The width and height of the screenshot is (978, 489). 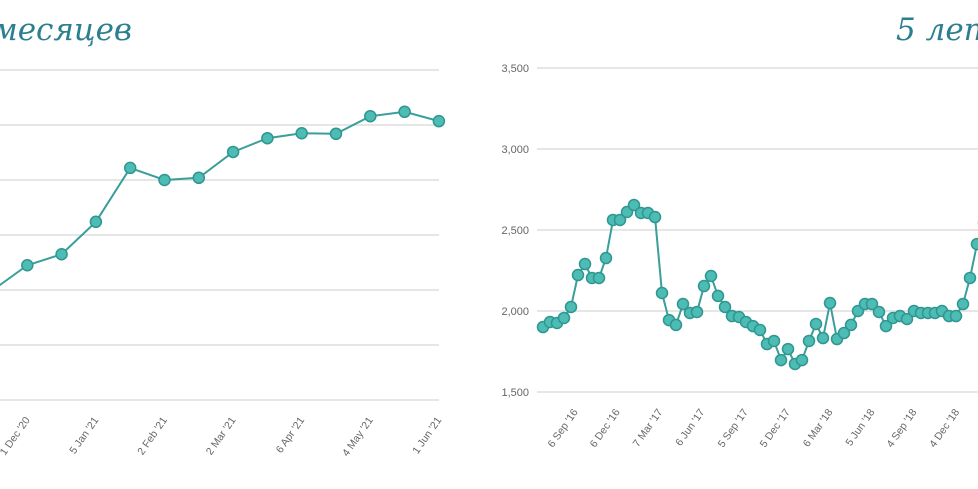 I want to click on x-tick-label: 6 Sep '16, so click(x=563, y=428).